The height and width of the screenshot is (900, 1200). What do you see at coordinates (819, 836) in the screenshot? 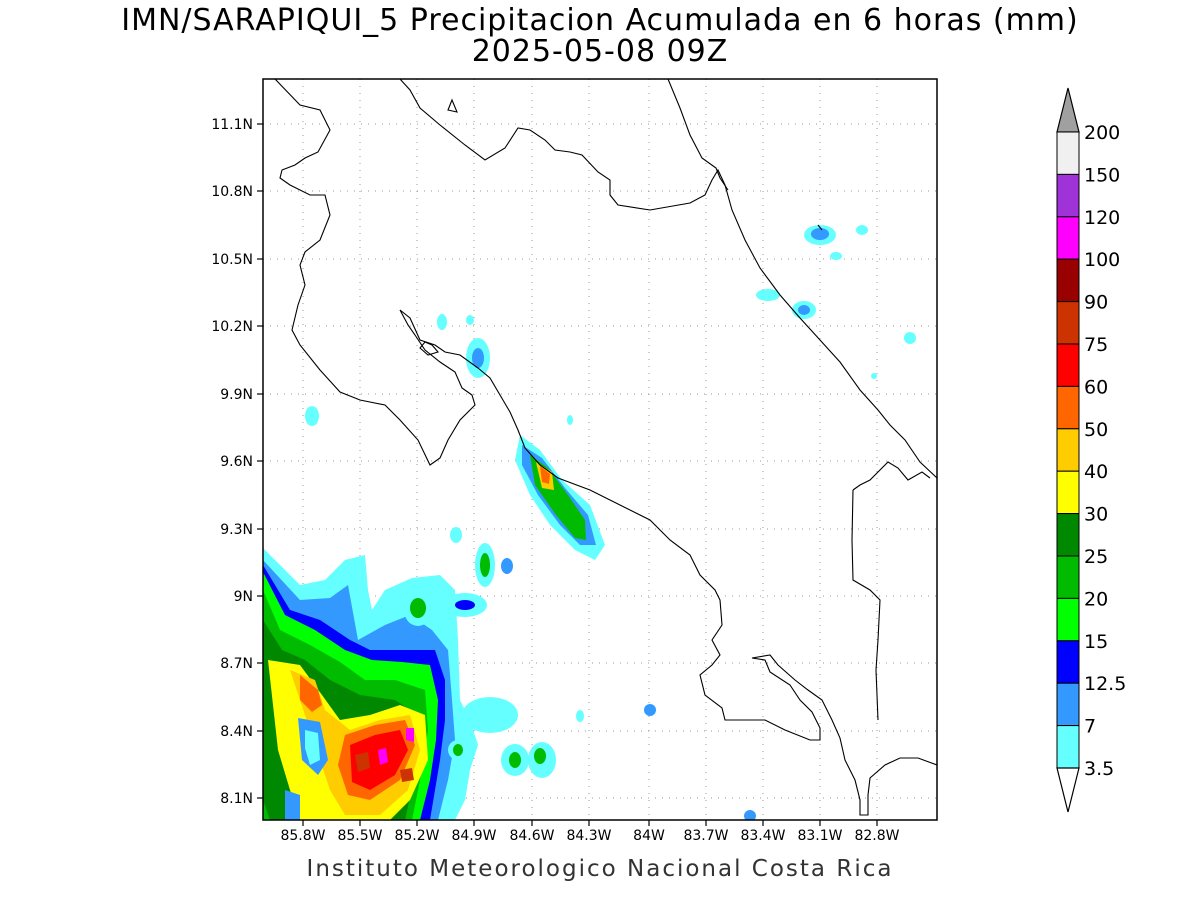
I see `lon-tick-label: 83.1W` at bounding box center [819, 836].